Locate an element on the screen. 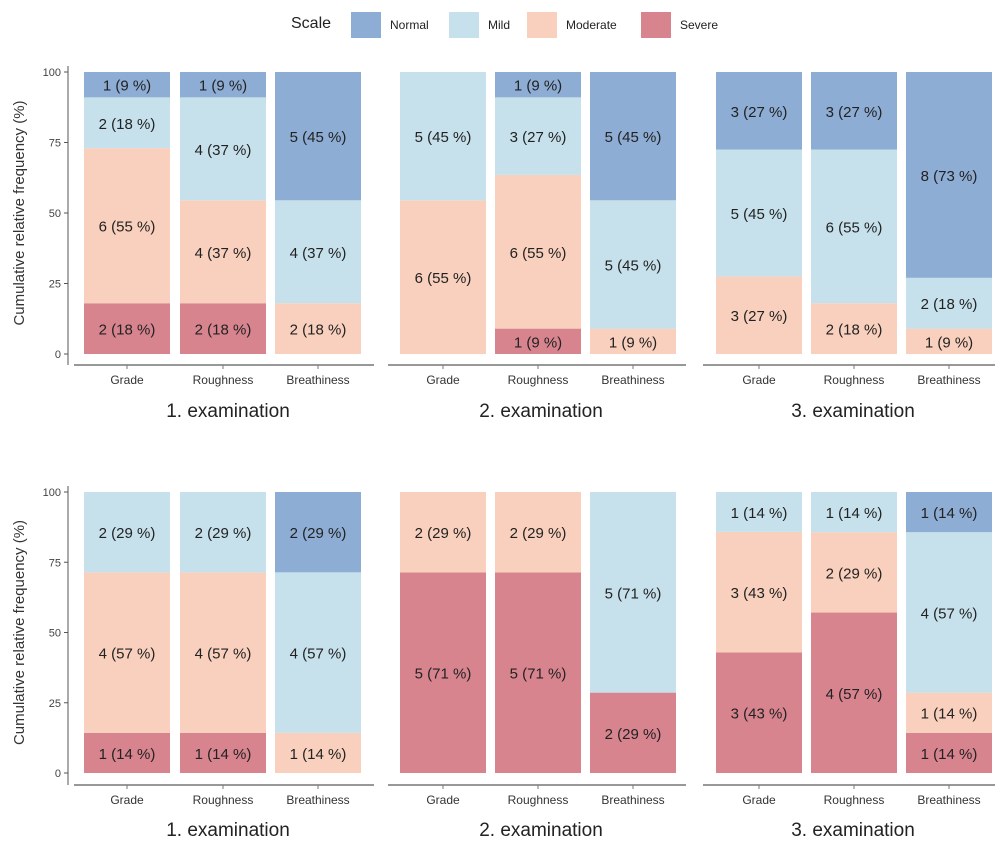  legend-label-severe: Severe is located at coordinates (699, 25).